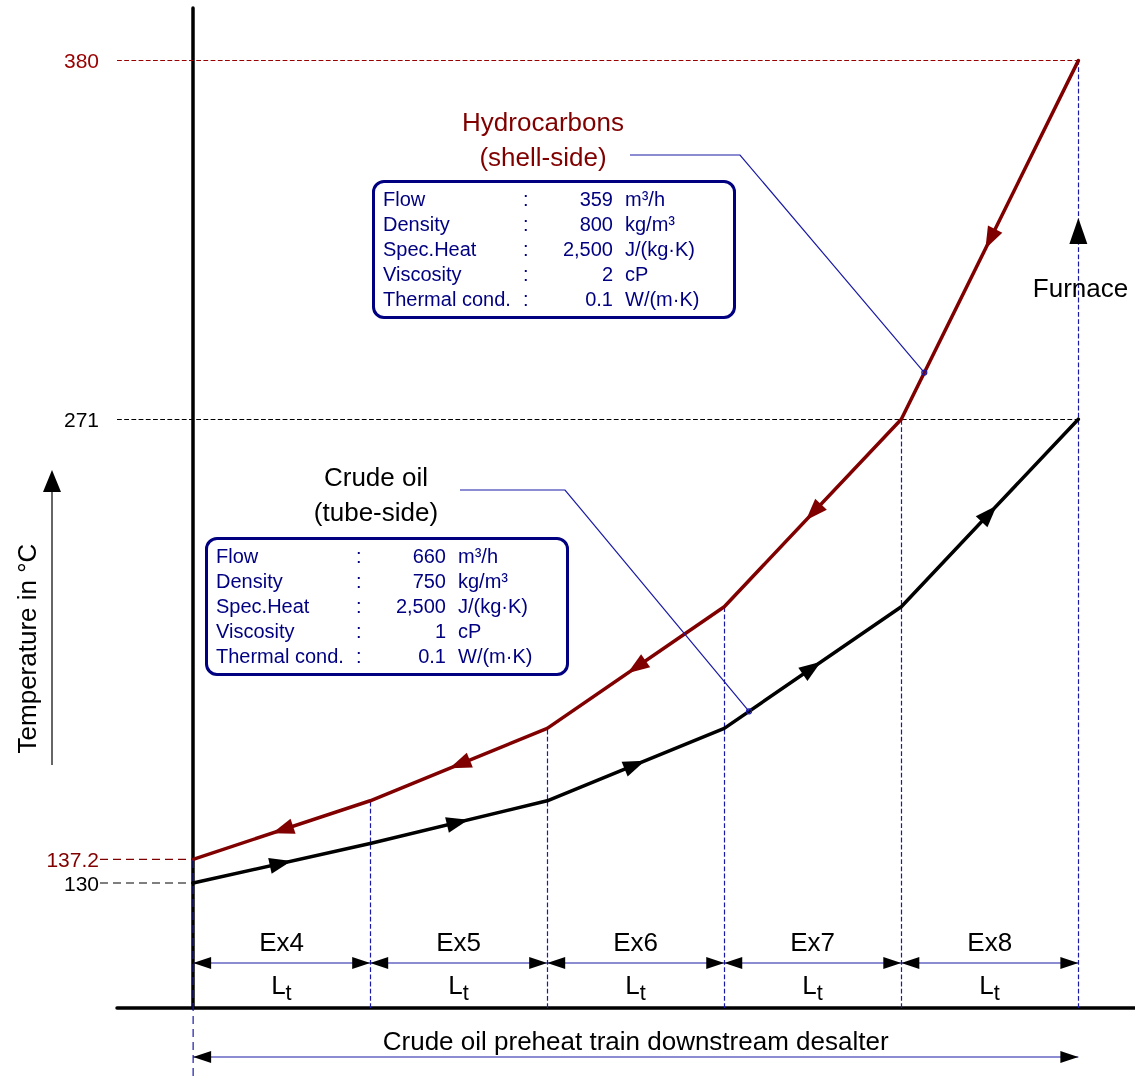 Image resolution: width=1135 pixels, height=1076 pixels. What do you see at coordinates (387, 606) in the screenshot?
I see `property-panel: Flow : 660 m³/h Density : 750 kg/m³ Spec.Heat : 2,500 J/(kg·K) Viscosity : 1 cP Thermal cond. : 0.1 W/(m·K)` at bounding box center [387, 606].